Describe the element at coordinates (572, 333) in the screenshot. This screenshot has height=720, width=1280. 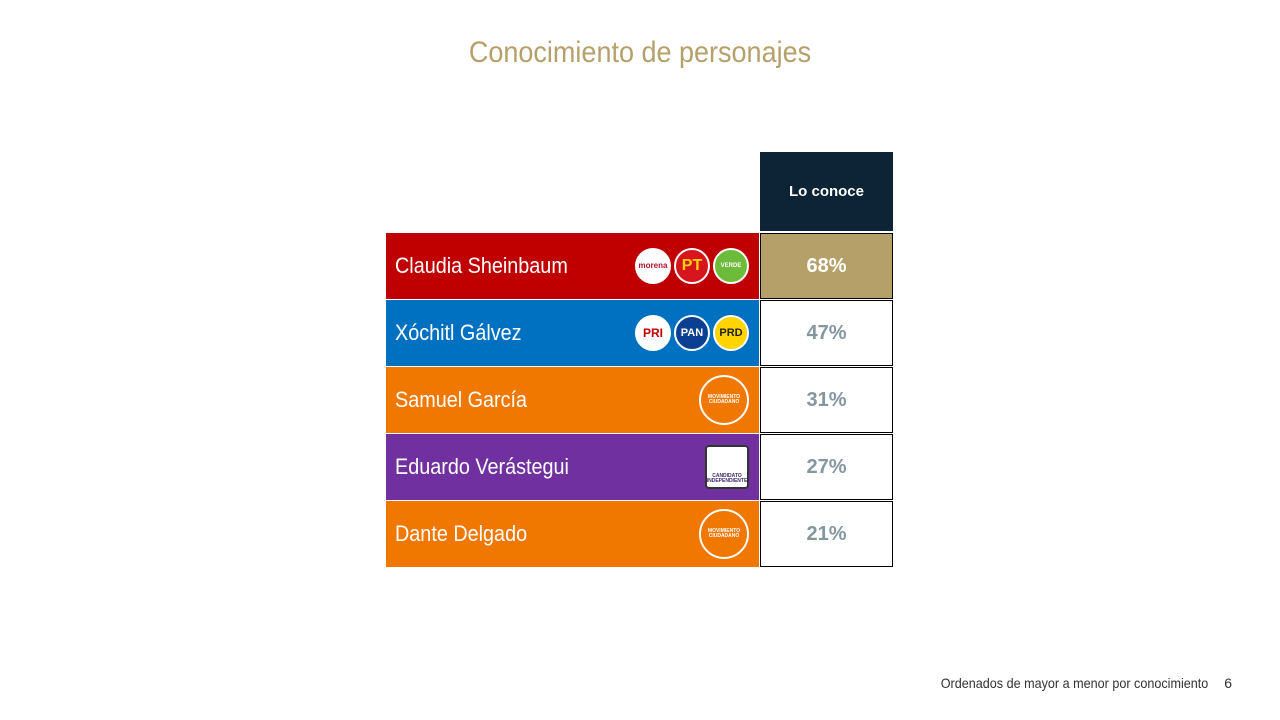
I see `name-cell: Xóchitl Gálvez PRI PAN PRD` at that location.